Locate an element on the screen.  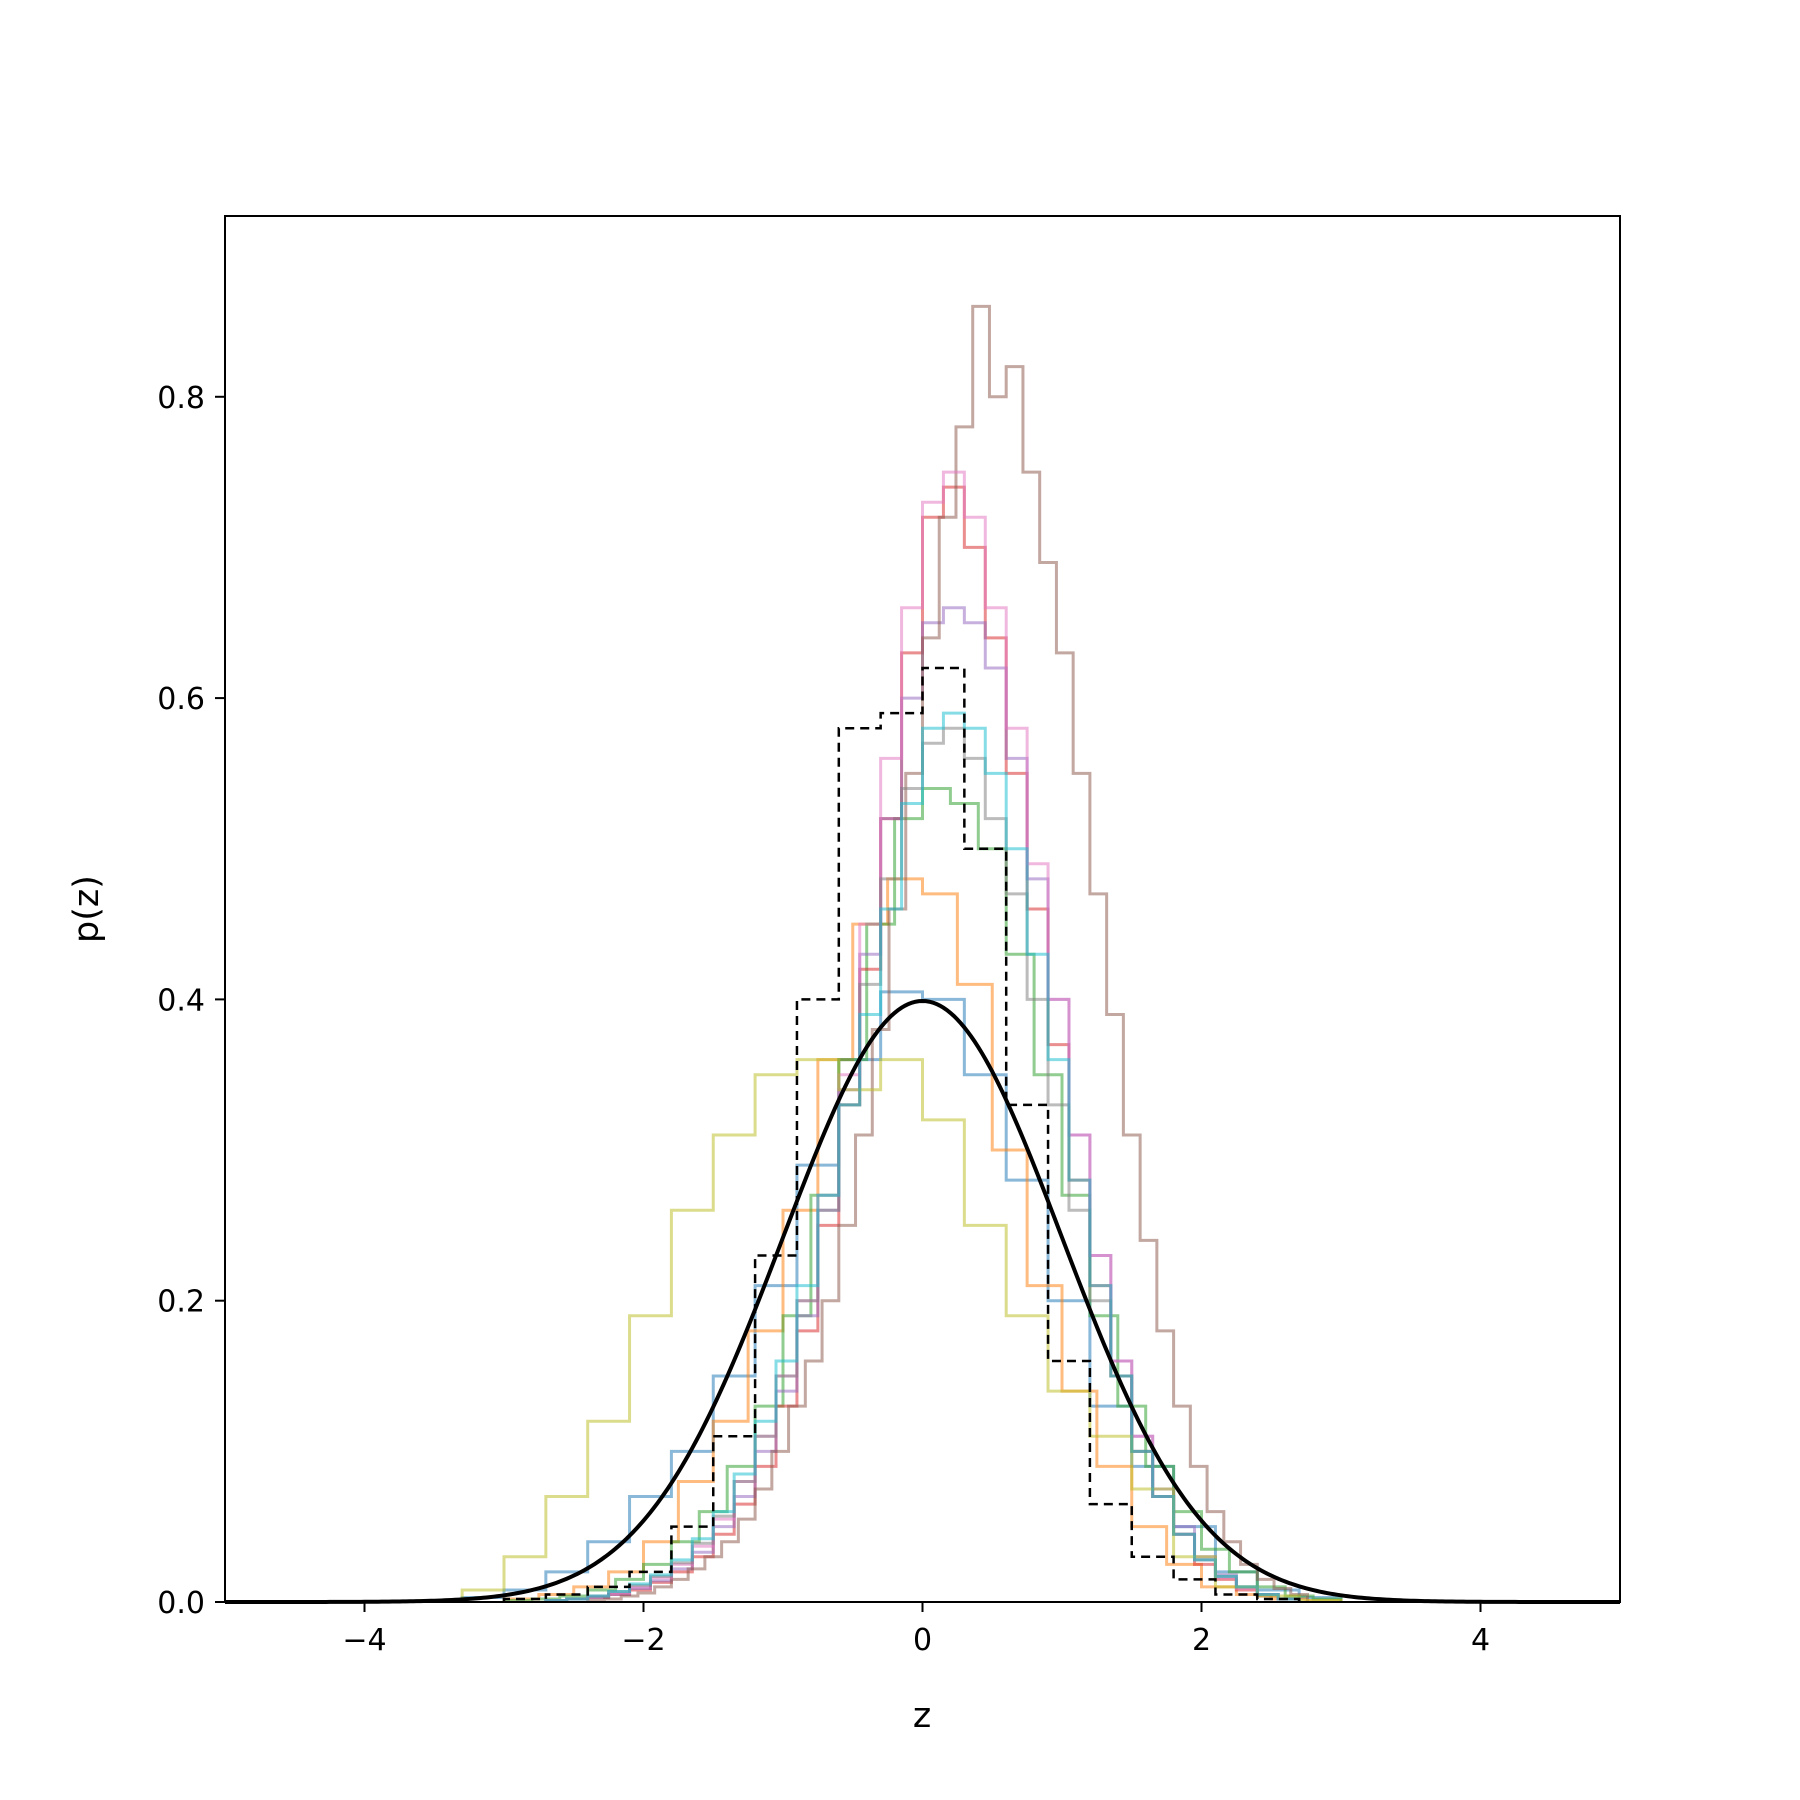
x-tick-label-4: 2 is located at coordinates (1201, 1640).